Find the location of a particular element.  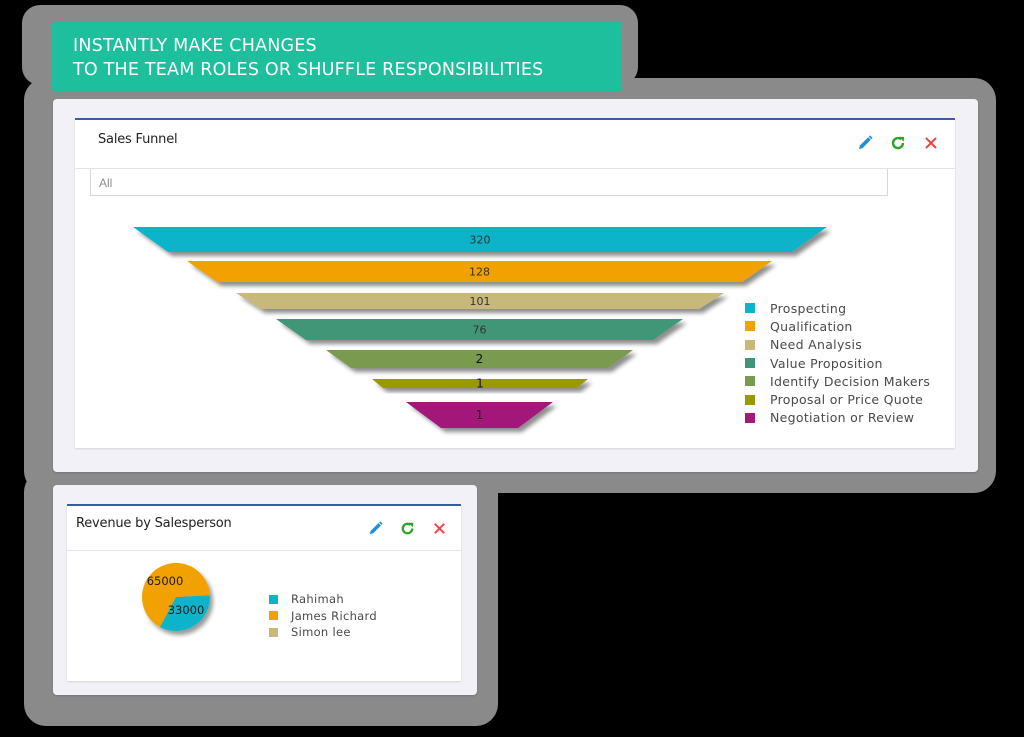

funnel-value-label: 76 is located at coordinates (480, 330).